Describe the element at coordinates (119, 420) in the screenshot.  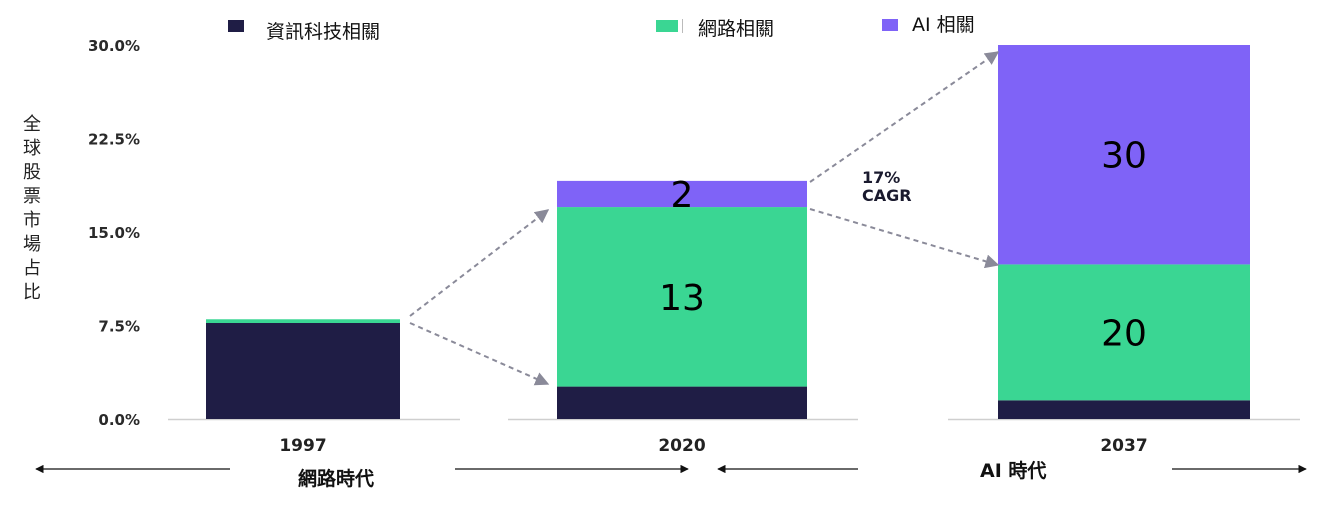
I see `y-tick-label: 0.0%` at that location.